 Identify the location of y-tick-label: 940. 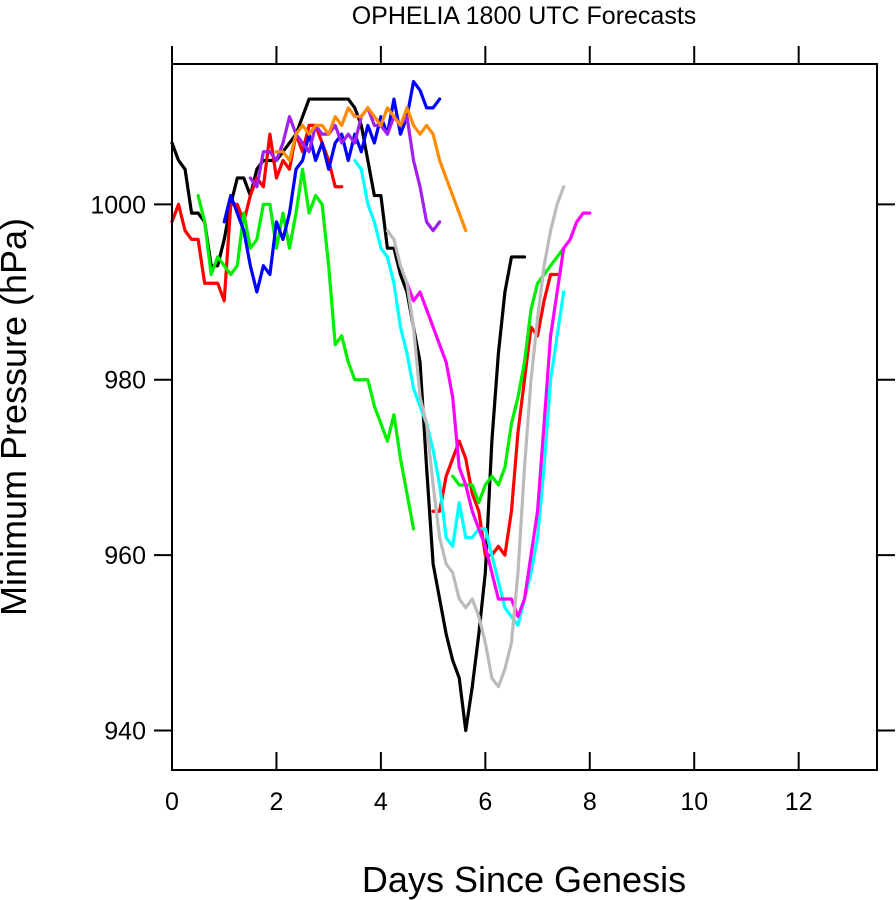
(125, 732).